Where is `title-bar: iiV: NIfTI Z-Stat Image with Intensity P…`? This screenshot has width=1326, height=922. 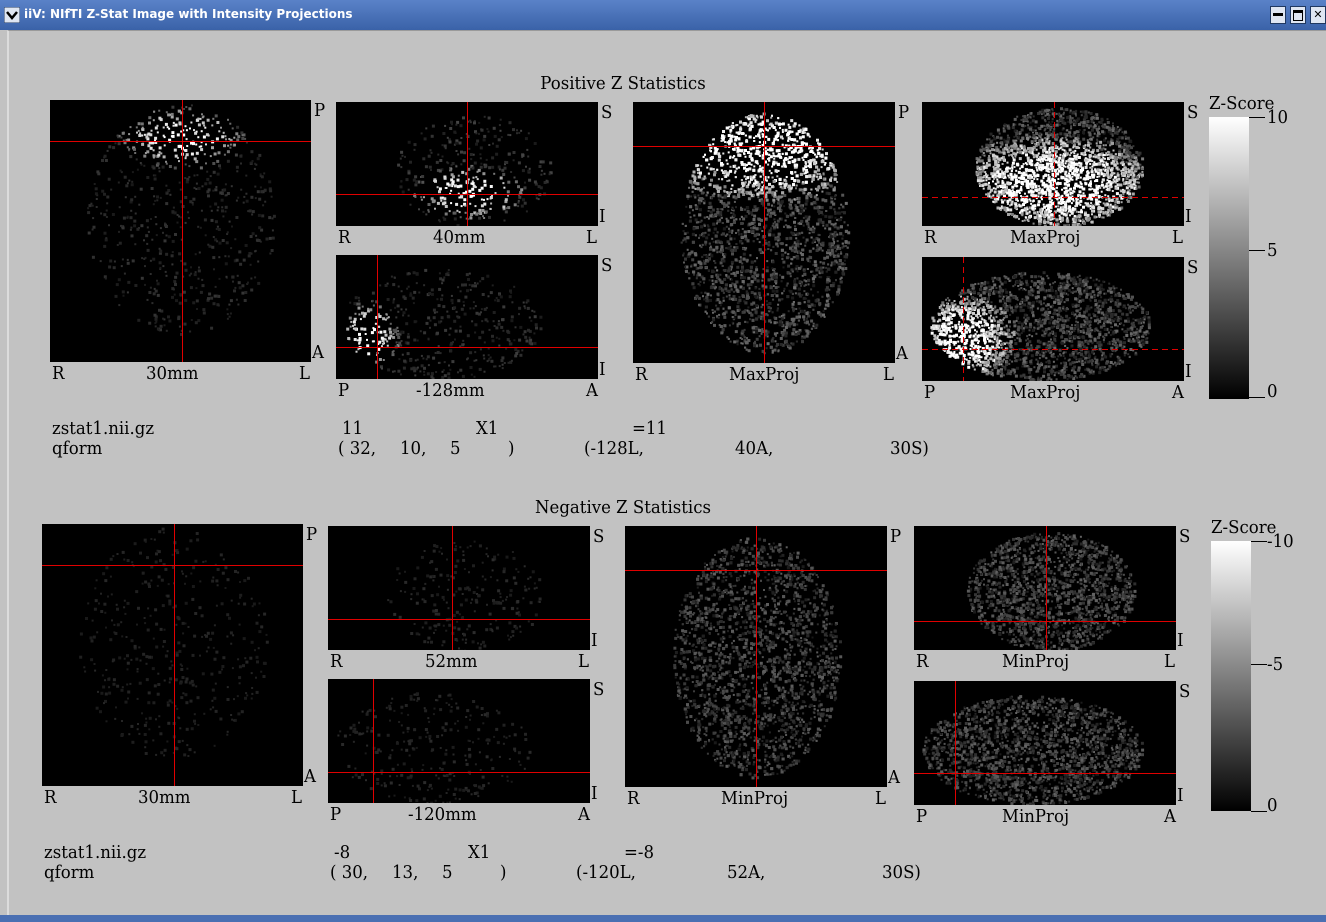 title-bar: iiV: NIfTI Z-Stat Image with Intensity P… is located at coordinates (663, 15).